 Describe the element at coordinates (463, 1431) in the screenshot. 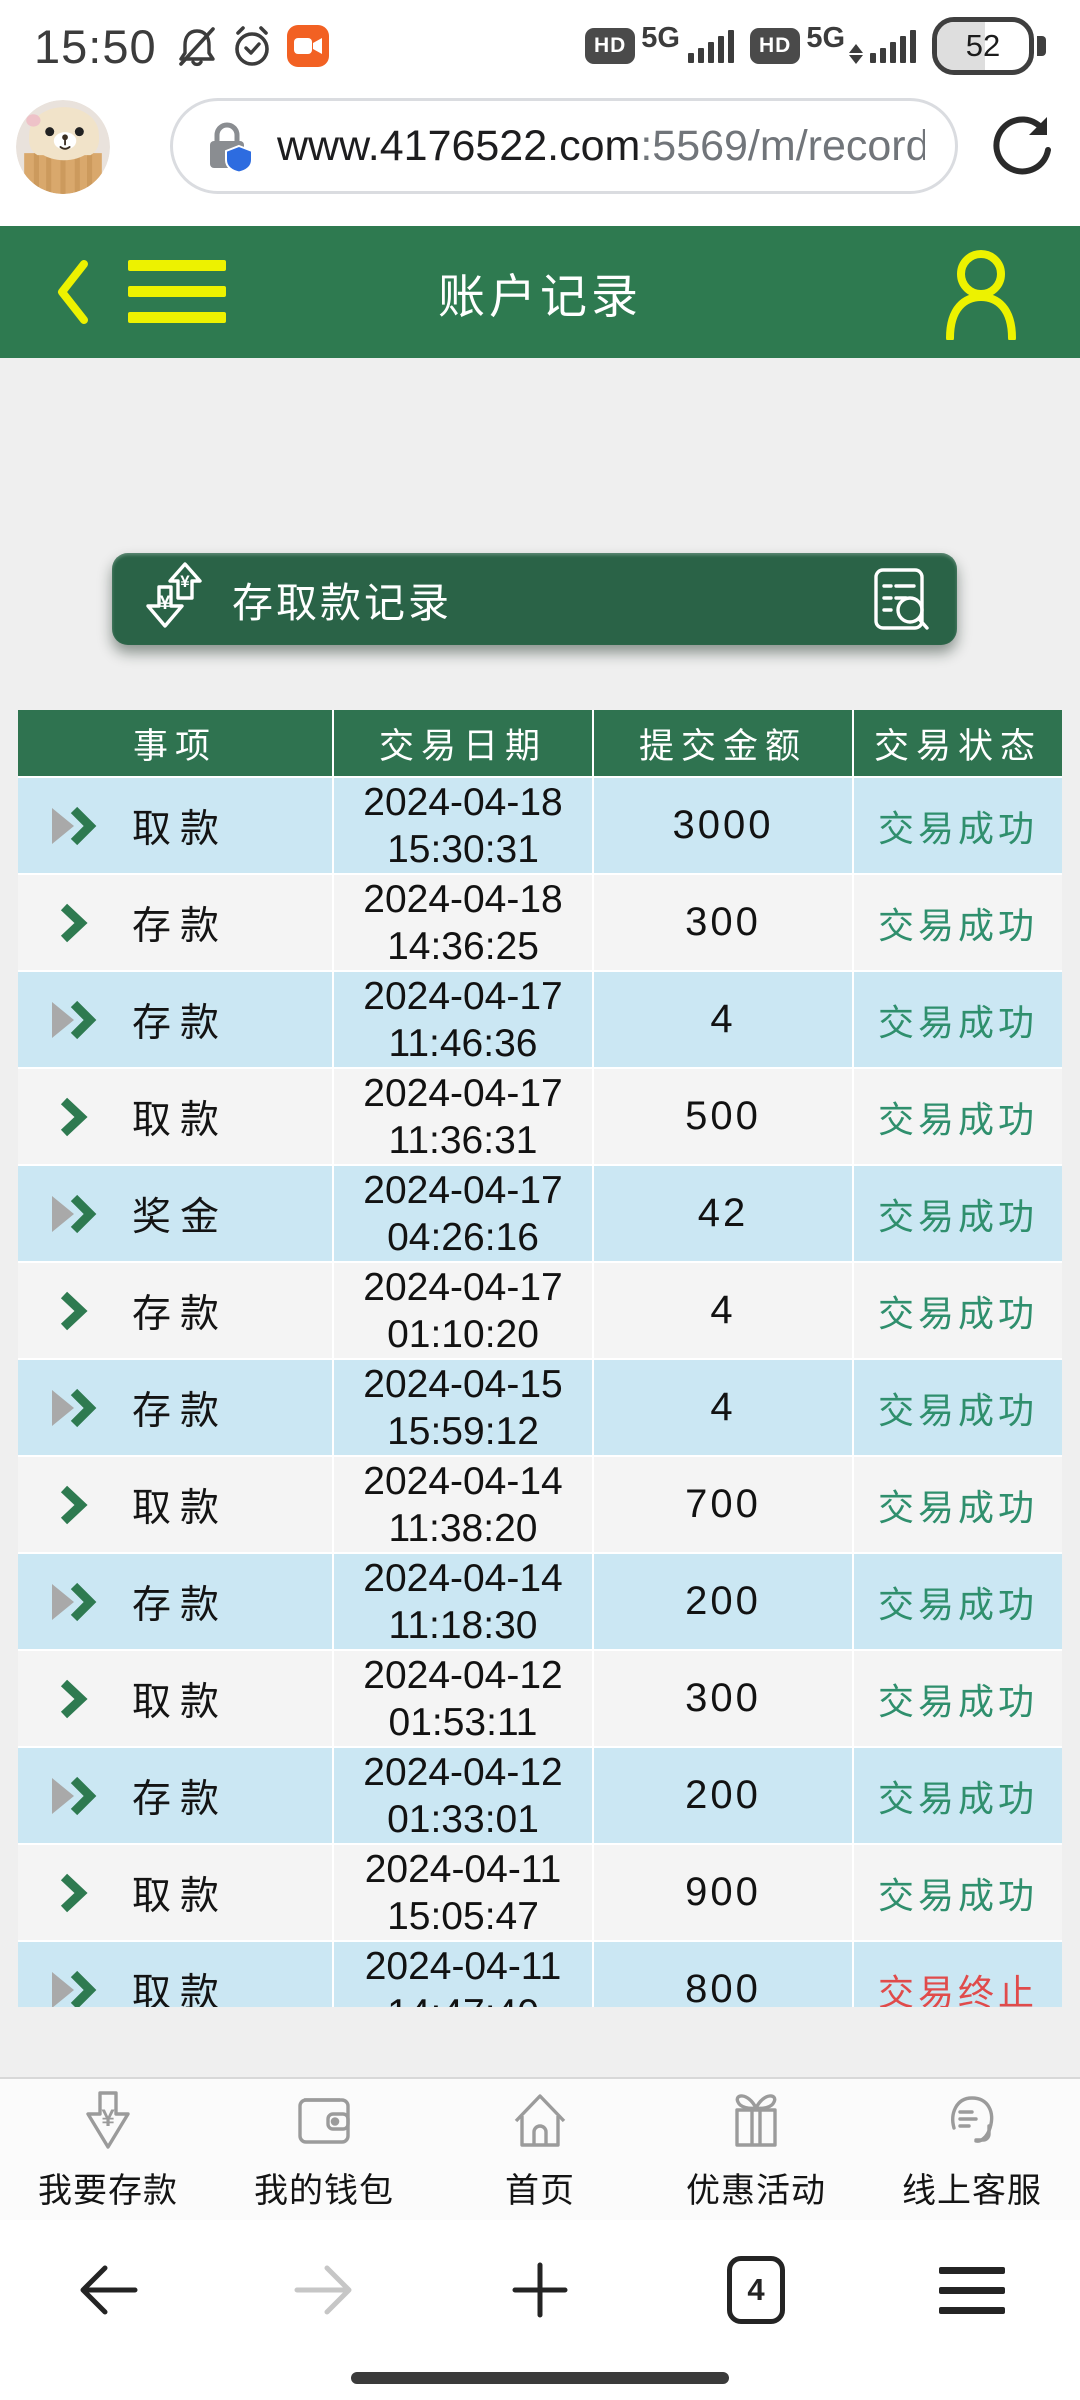

I see `transaction-time: 15:59:12` at that location.